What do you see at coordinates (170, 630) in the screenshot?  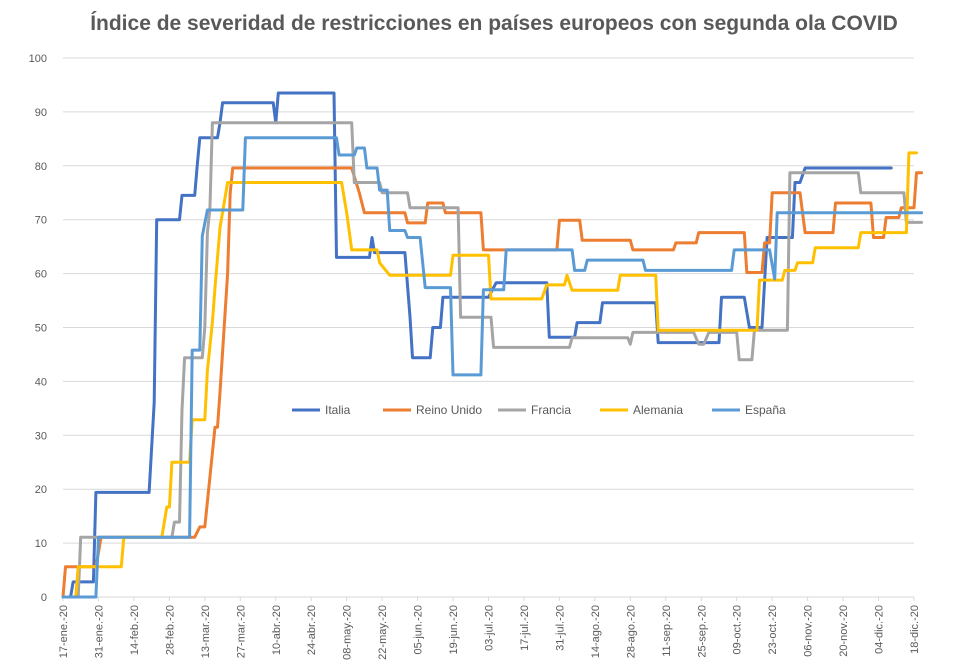 I see `x-tick-label: 28-feb.-20` at bounding box center [170, 630].